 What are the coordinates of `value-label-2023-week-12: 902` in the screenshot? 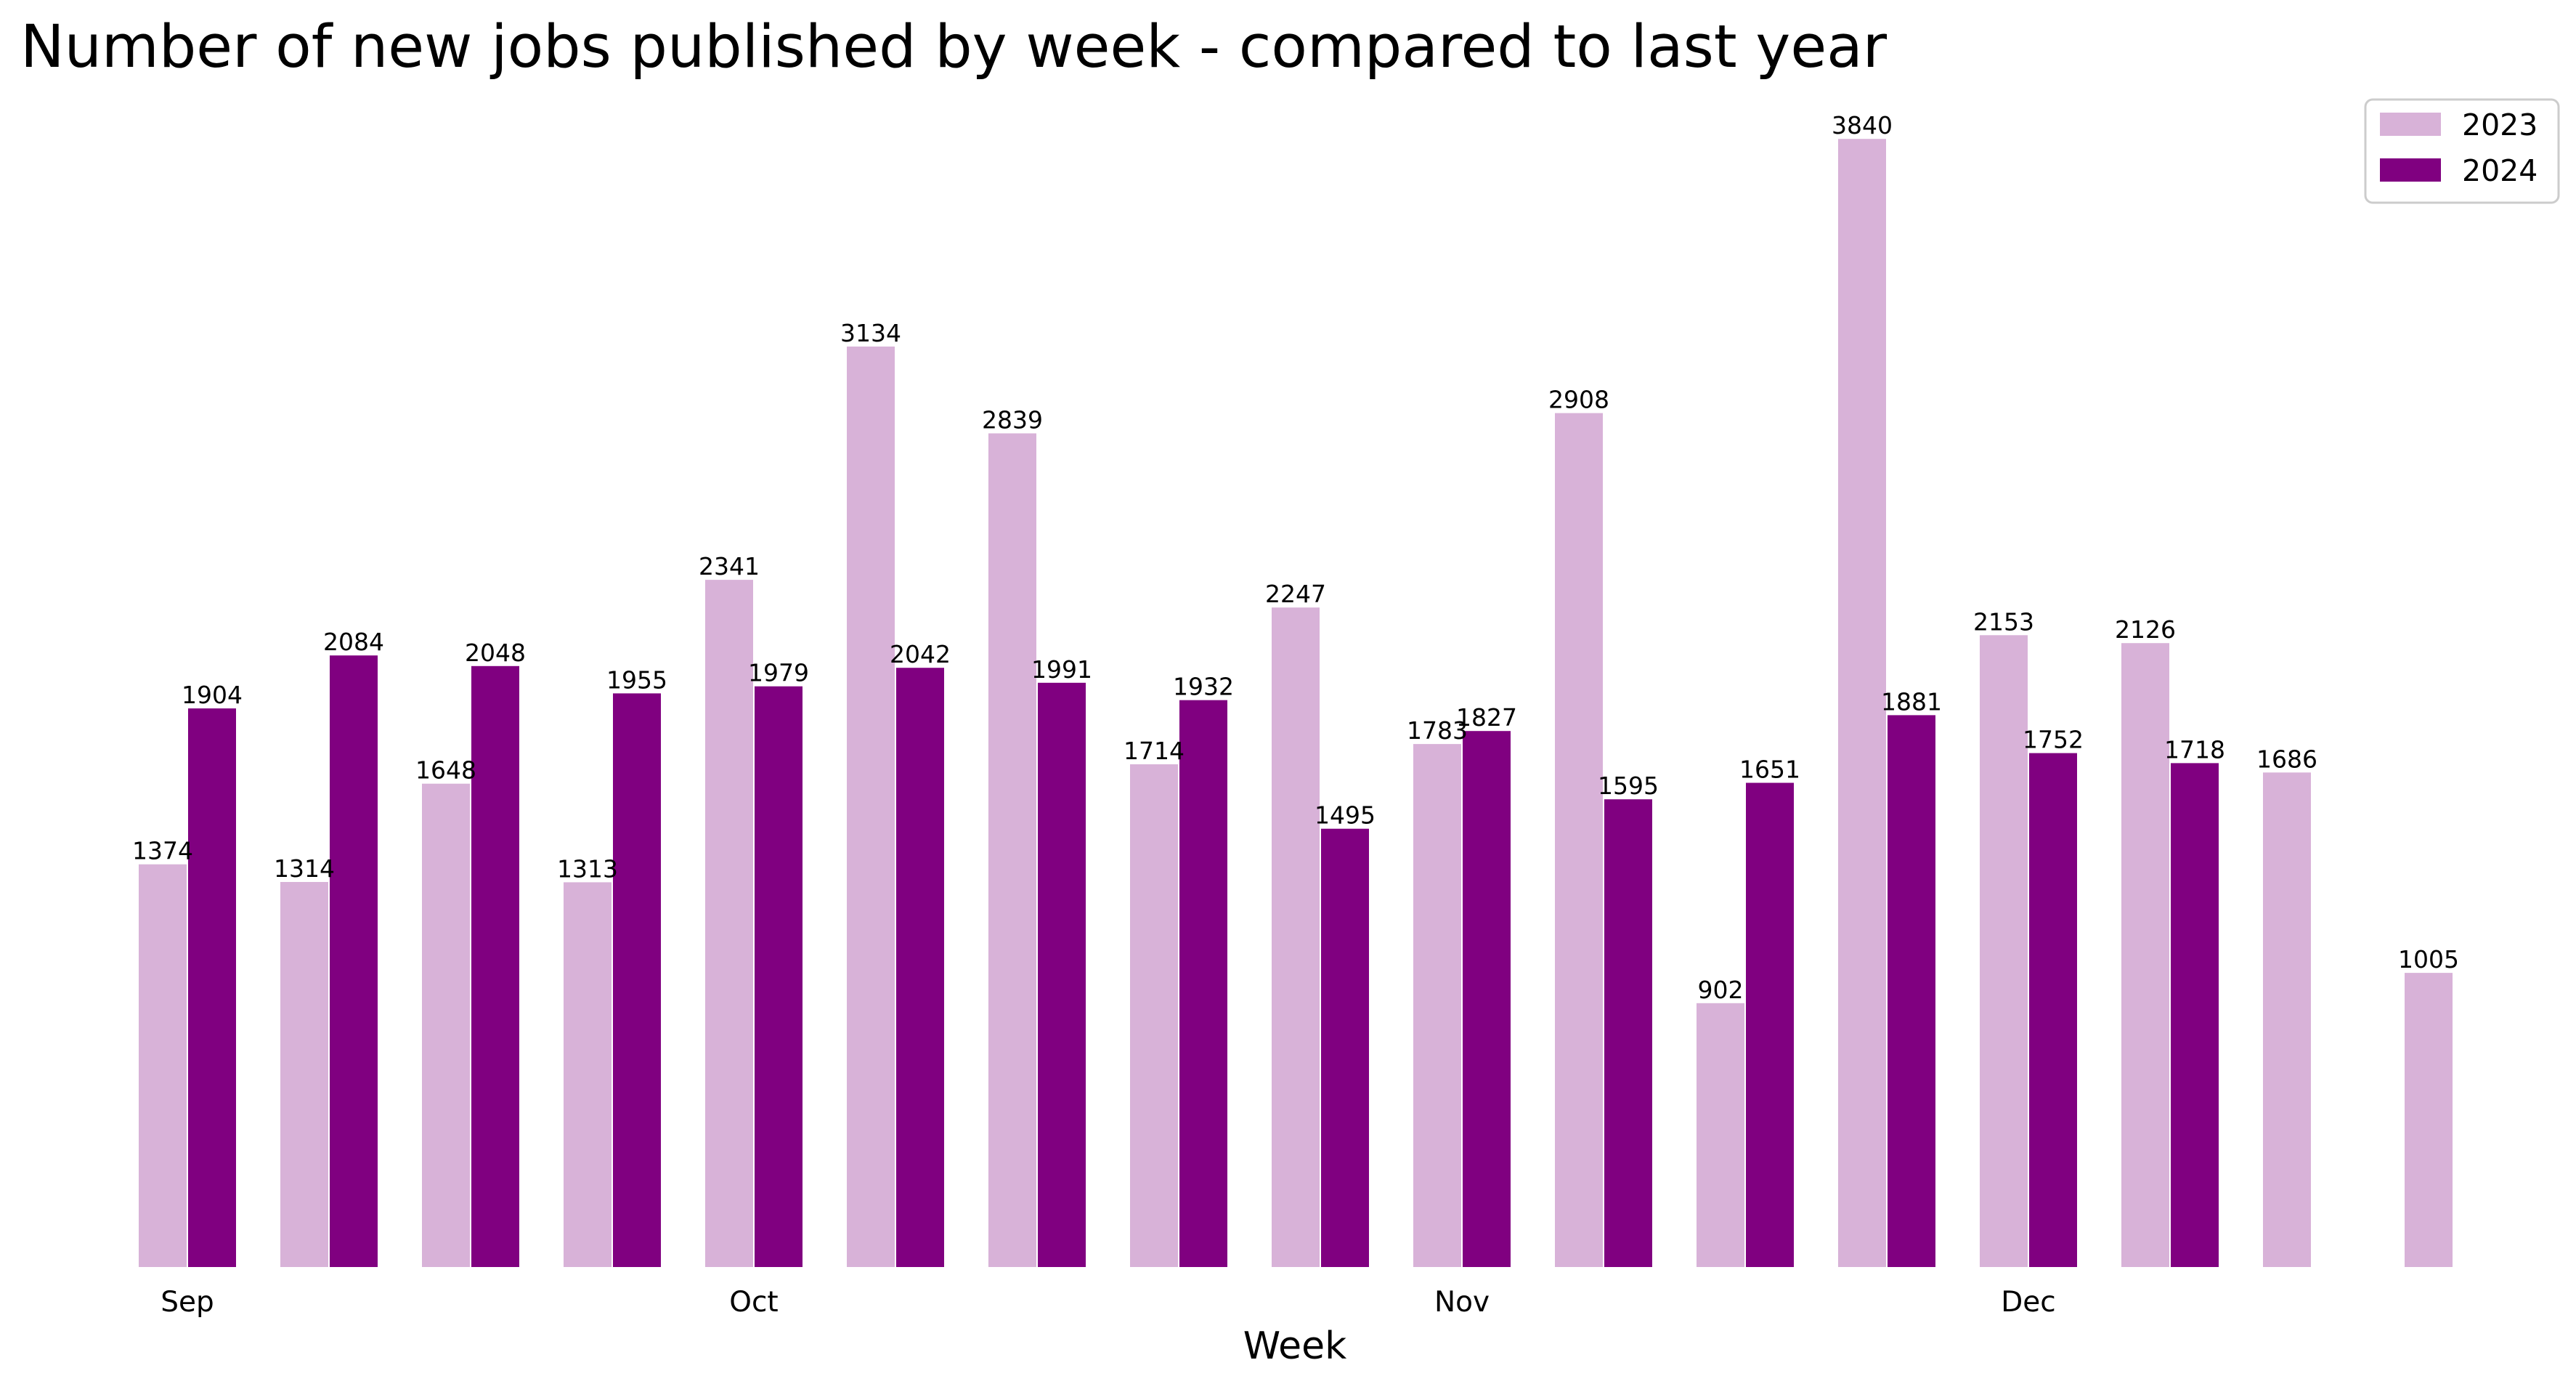 It's located at (1721, 990).